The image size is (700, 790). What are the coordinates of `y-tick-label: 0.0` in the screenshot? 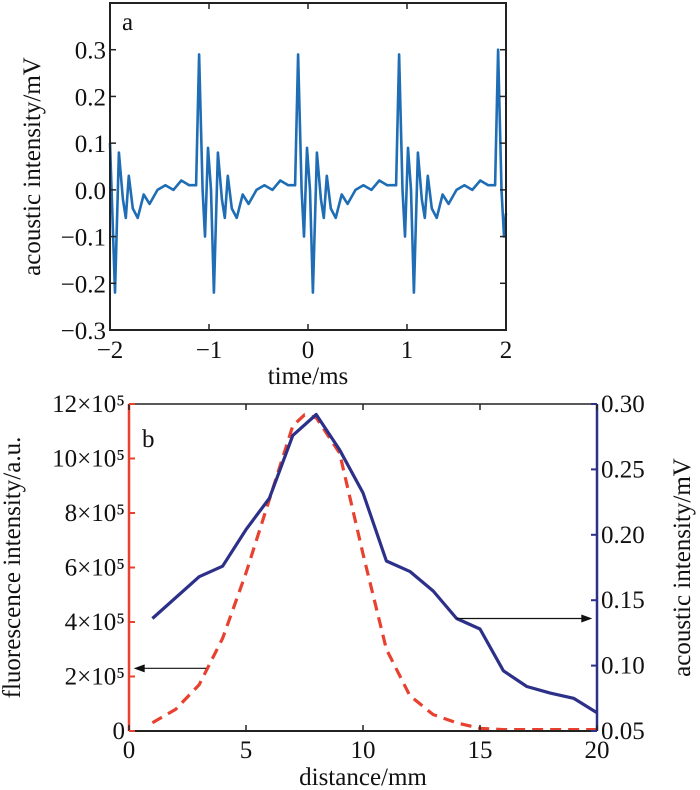 It's located at (90, 191).